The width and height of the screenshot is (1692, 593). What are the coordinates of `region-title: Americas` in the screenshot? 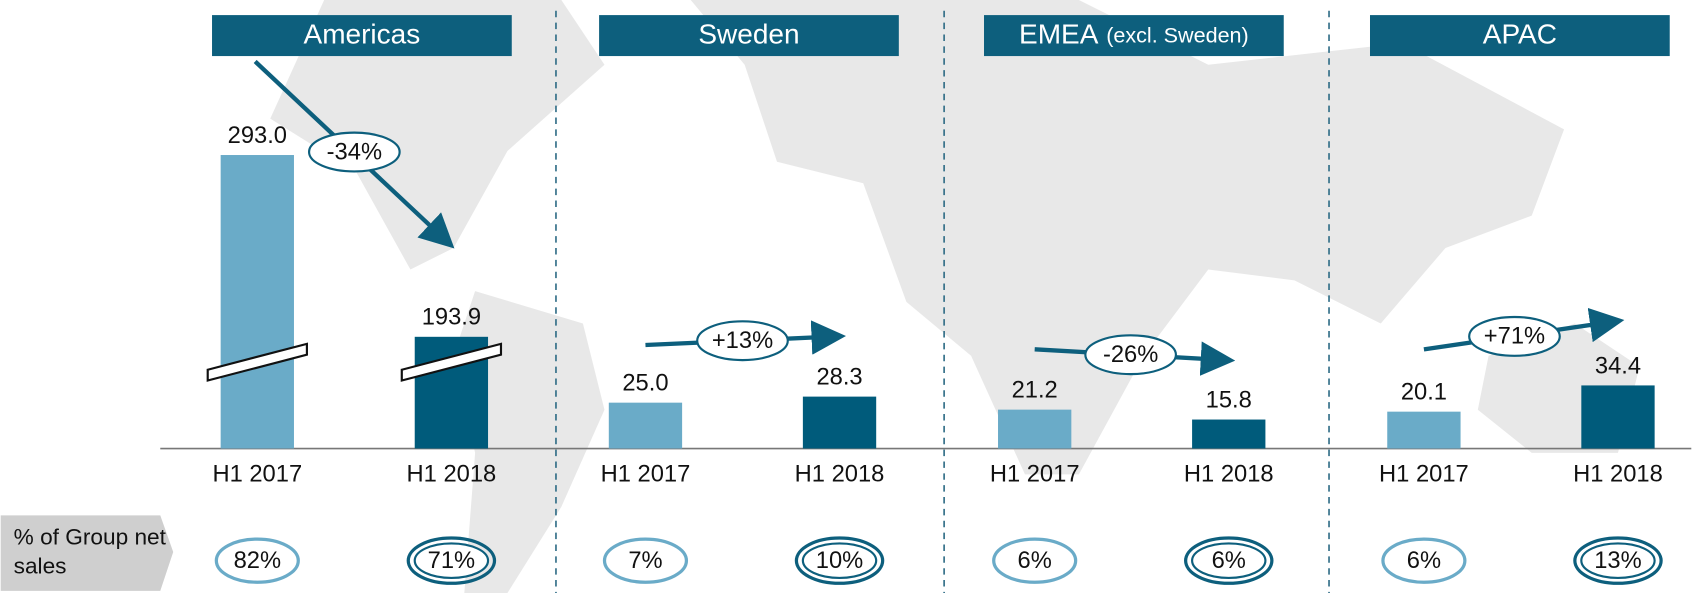 It's located at (362, 34).